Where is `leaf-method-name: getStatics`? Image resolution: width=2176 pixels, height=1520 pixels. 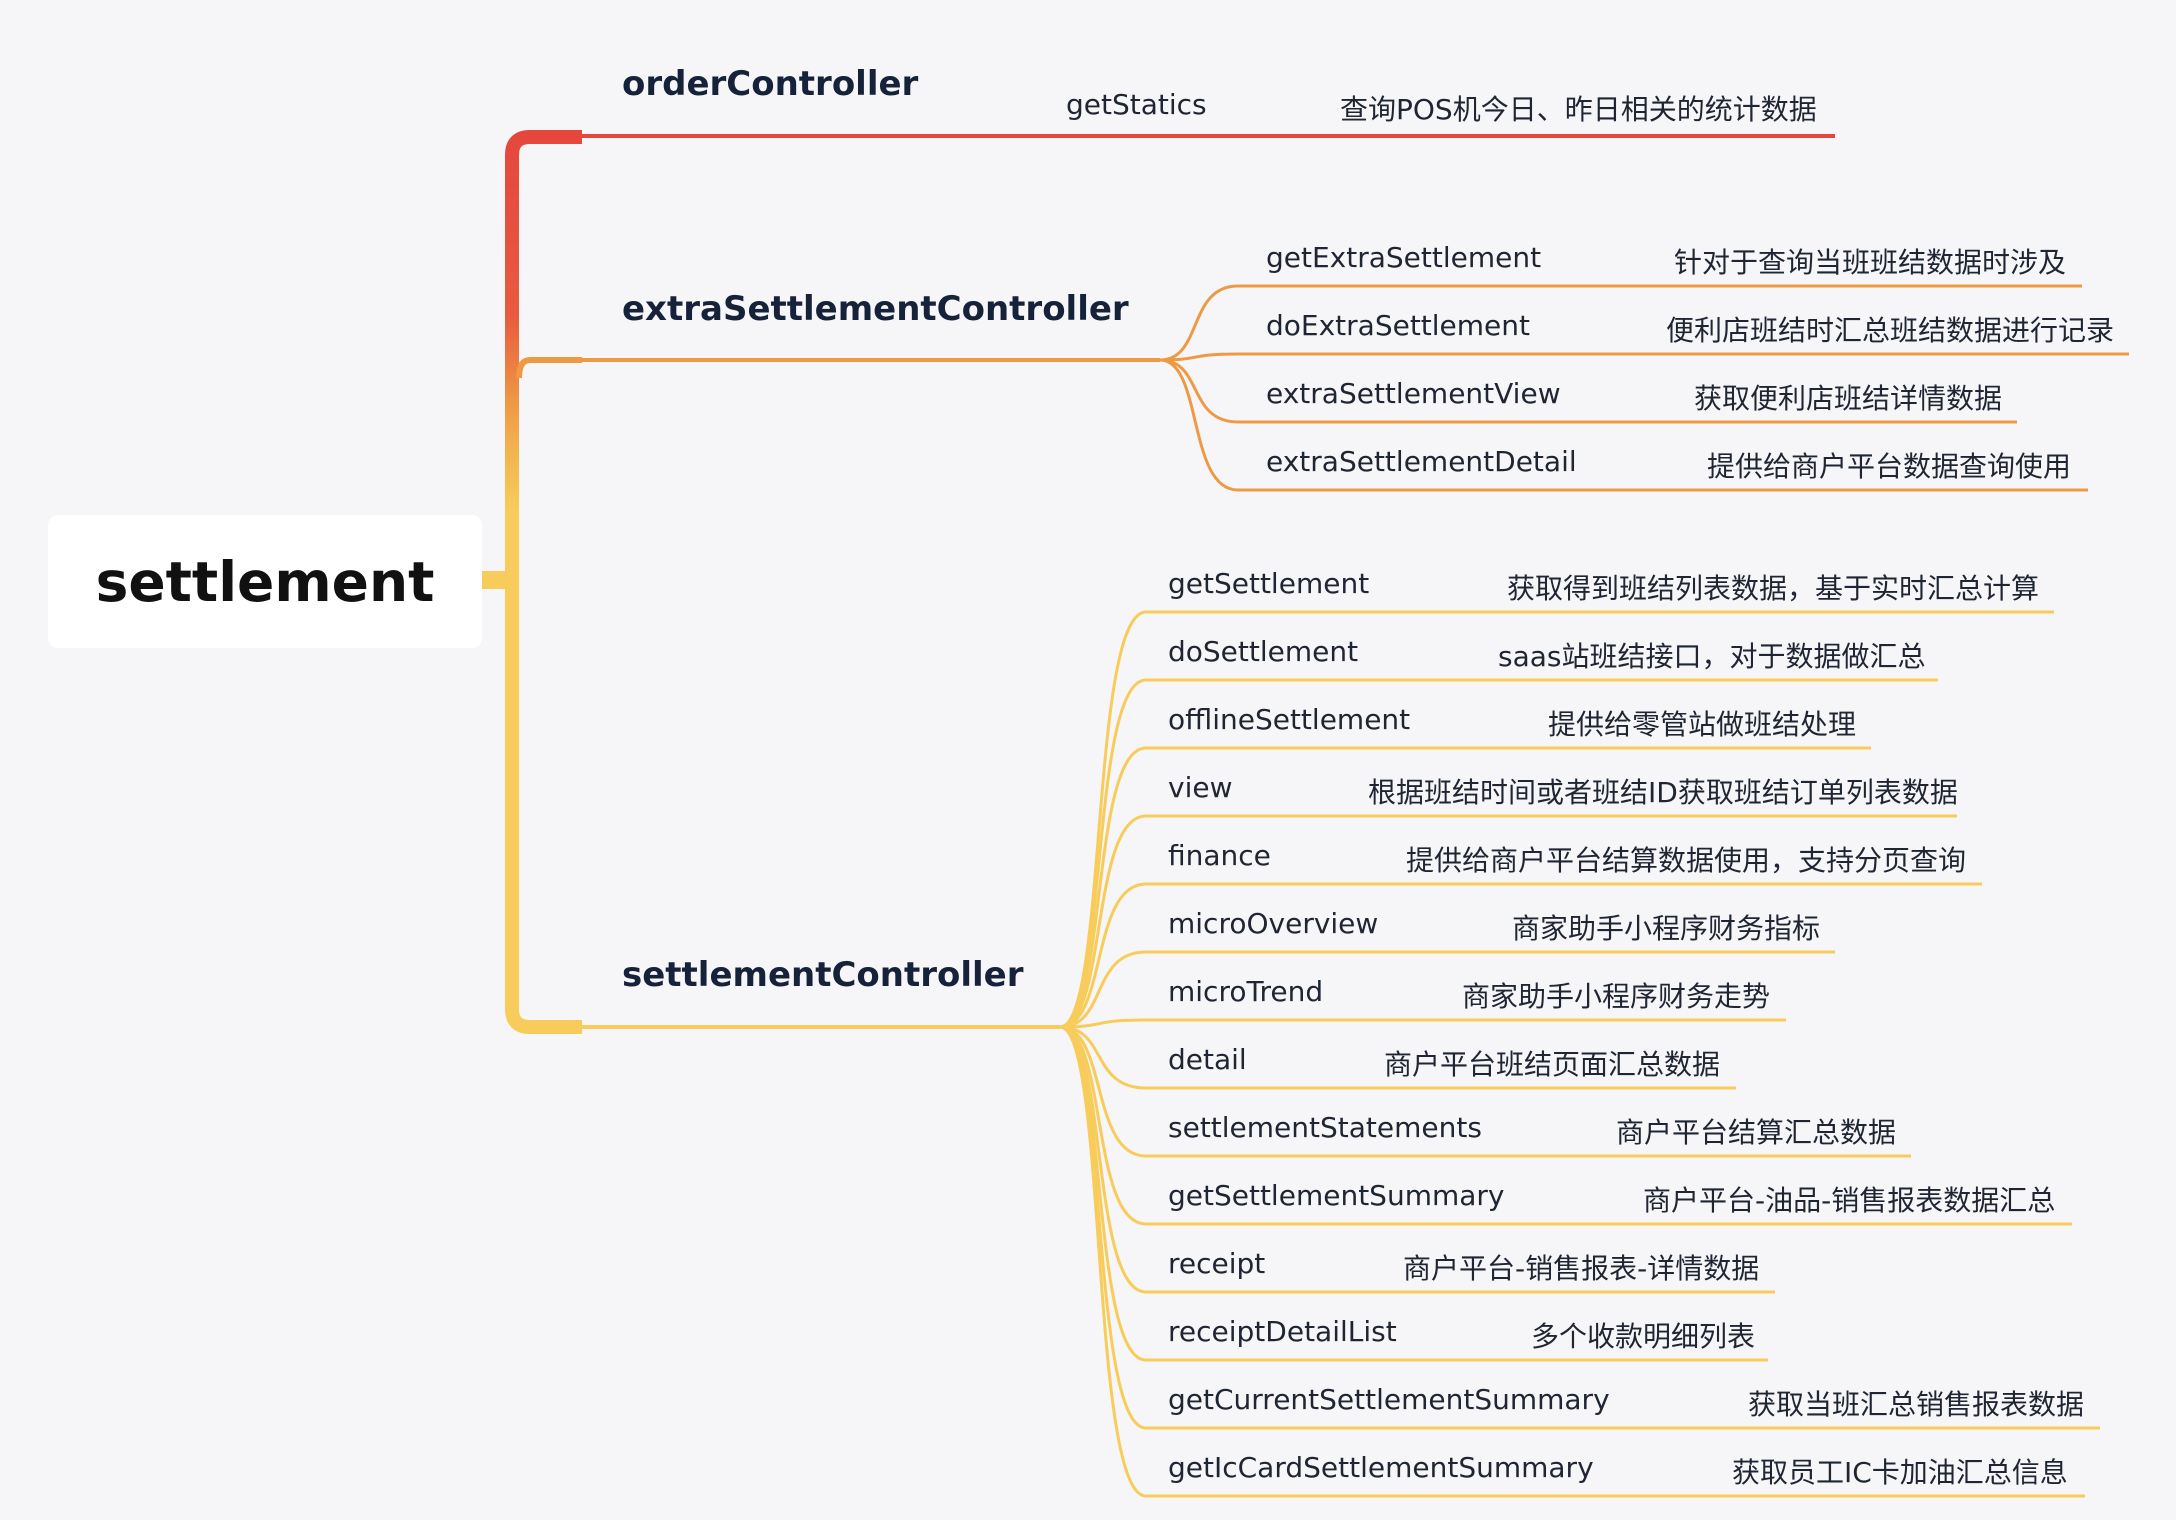
leaf-method-name: getStatics is located at coordinates (1136, 104).